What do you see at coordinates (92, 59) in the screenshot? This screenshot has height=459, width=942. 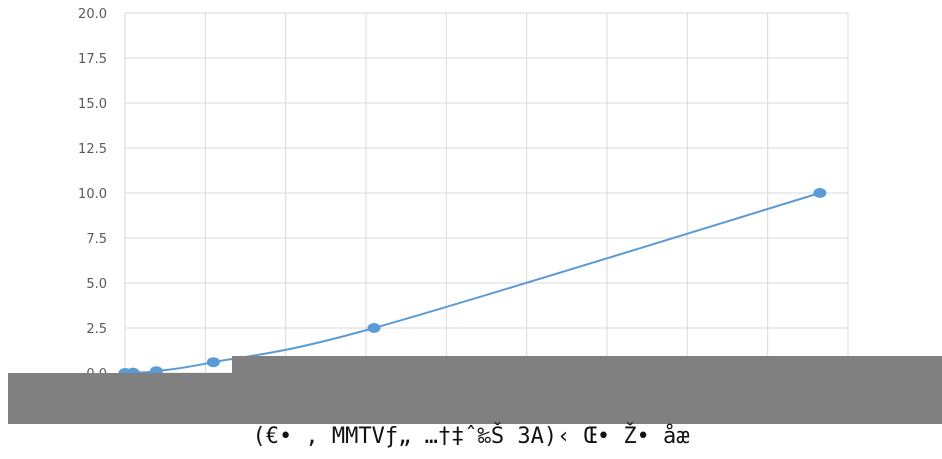 I see `y-tick-label: 17.5` at bounding box center [92, 59].